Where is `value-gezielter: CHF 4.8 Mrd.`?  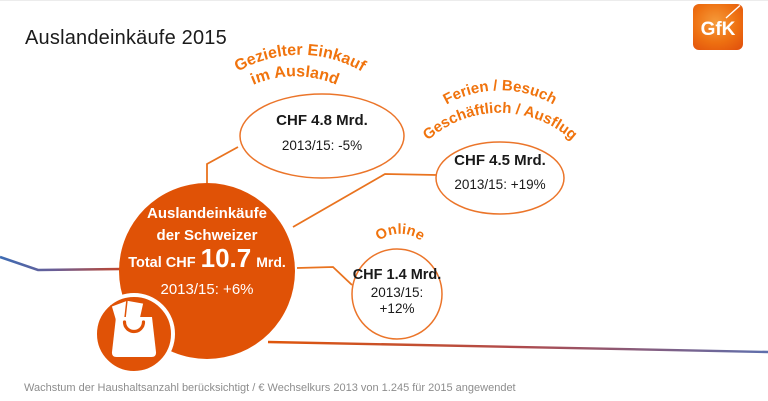
value-gezielter: CHF 4.8 Mrd. is located at coordinates (322, 120).